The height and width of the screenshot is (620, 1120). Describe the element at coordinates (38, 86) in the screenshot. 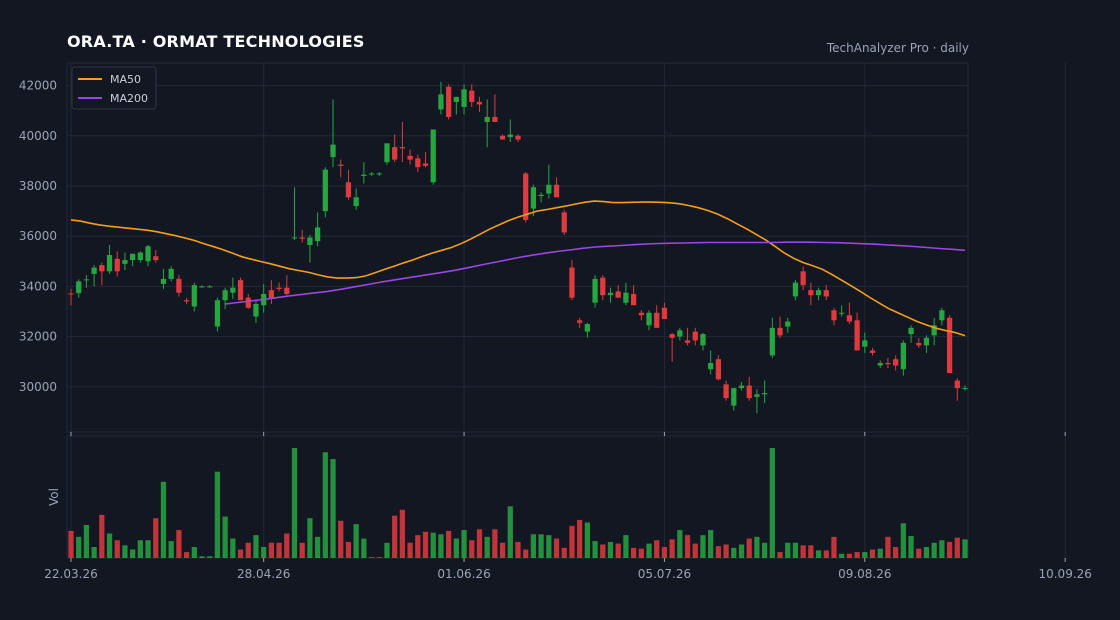

I see `y-tick-label: 42000` at that location.